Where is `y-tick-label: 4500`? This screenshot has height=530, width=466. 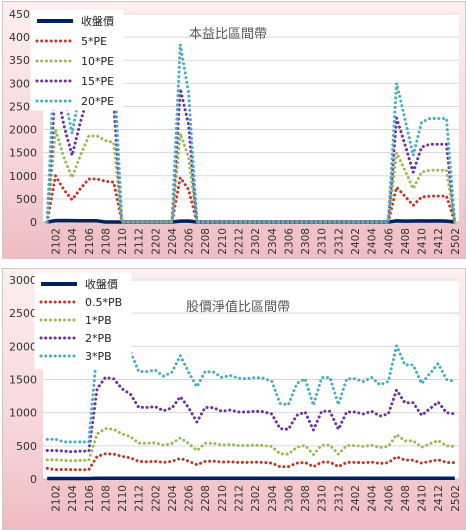 y-tick-label: 4500 is located at coordinates (23, 14).